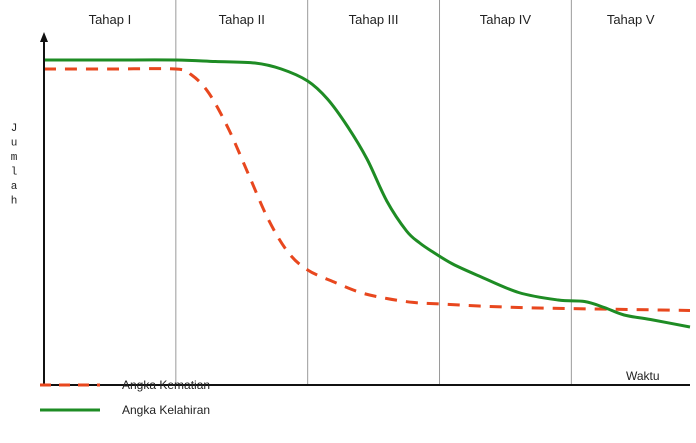  I want to click on y-axis-label-char: u, so click(14, 144).